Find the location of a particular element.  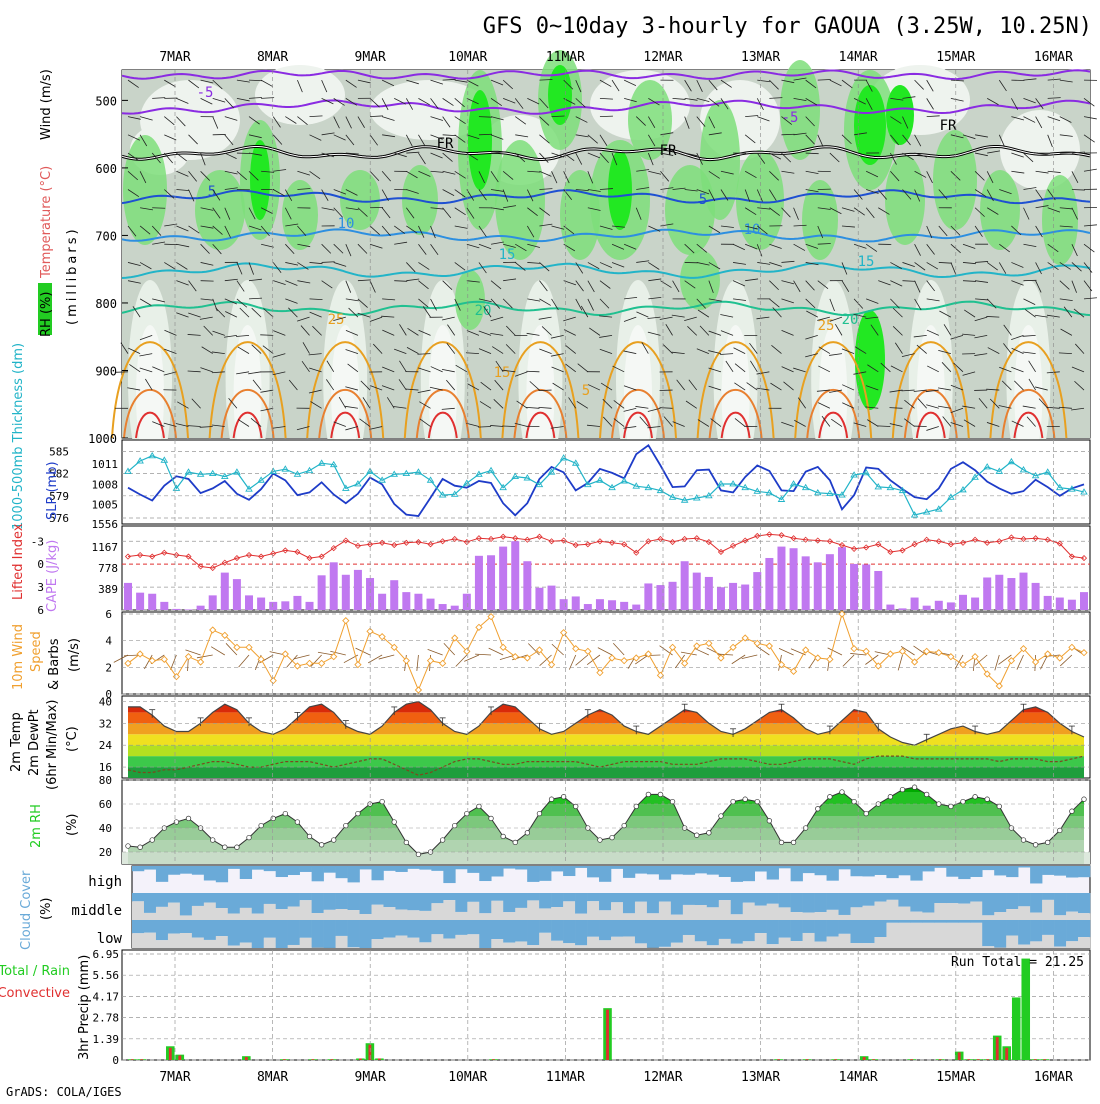

slp-tick: 1011 is located at coordinates (105, 464).